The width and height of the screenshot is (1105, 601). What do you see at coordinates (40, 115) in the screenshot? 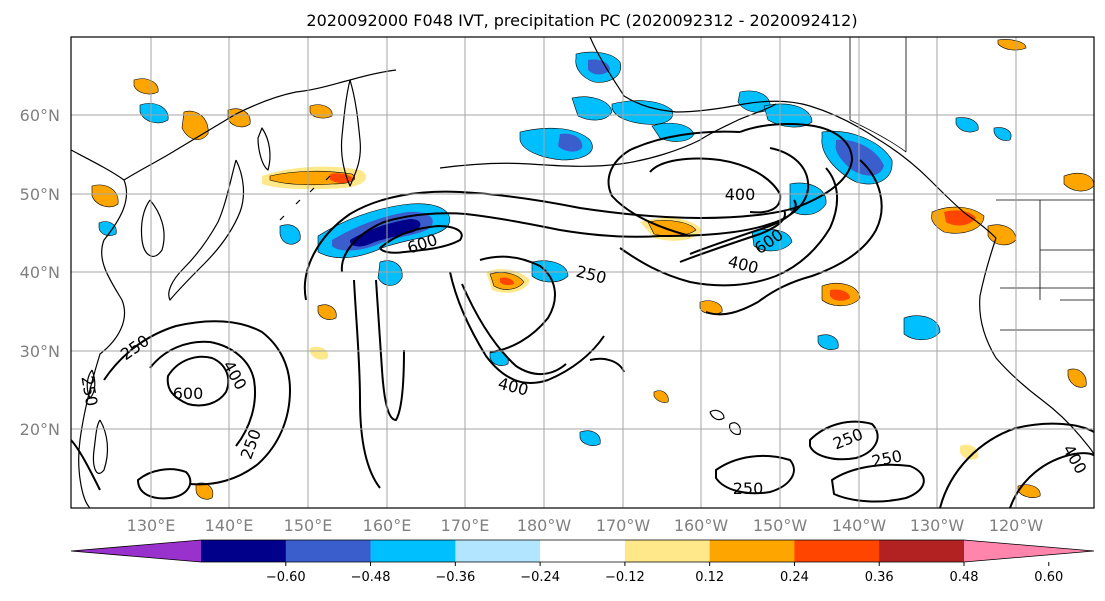
I see `lat-tick-label: 60°N` at bounding box center [40, 115].